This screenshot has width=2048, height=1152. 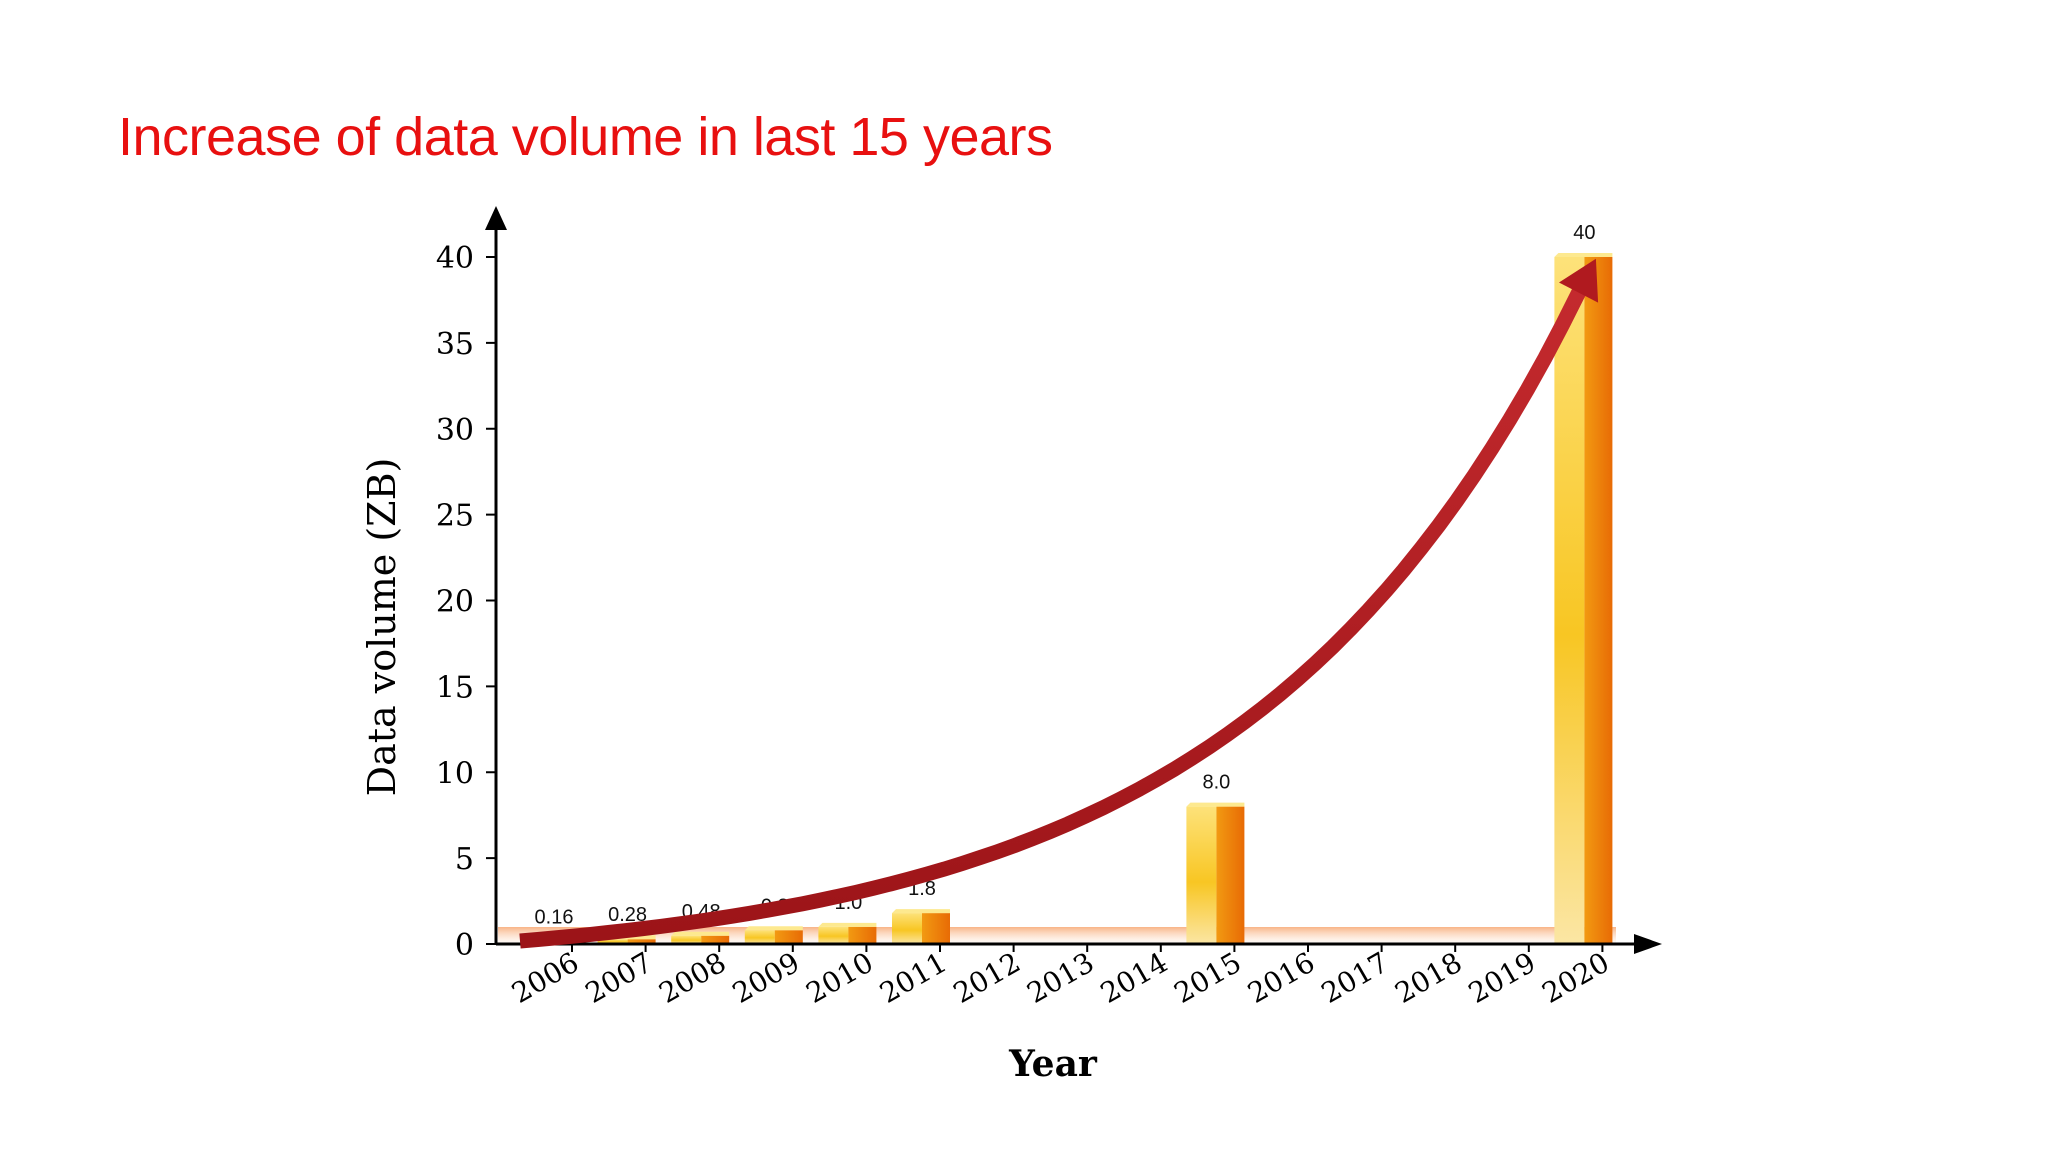 I want to click on x-tick-label: 2012, so click(x=987, y=978).